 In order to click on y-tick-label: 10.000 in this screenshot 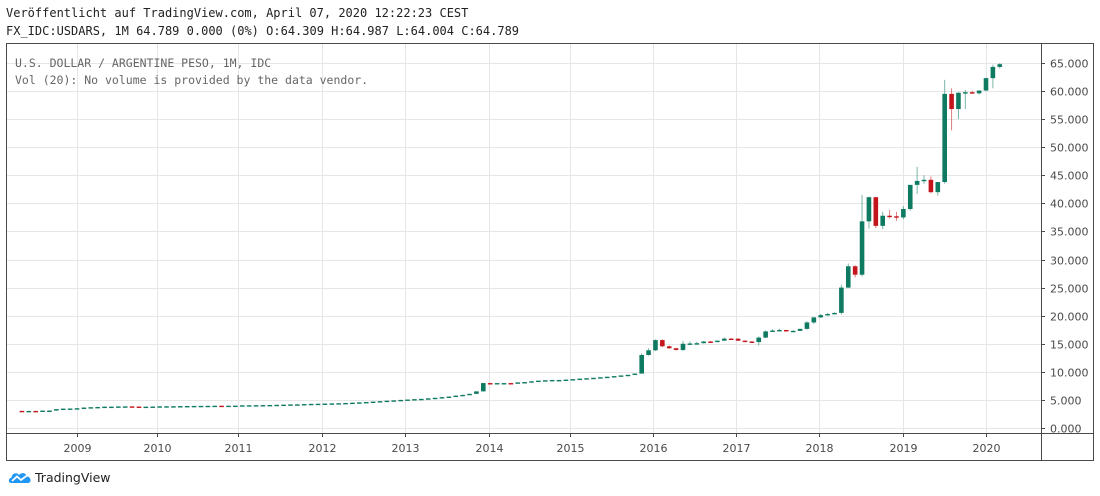, I will do `click(1069, 373)`.